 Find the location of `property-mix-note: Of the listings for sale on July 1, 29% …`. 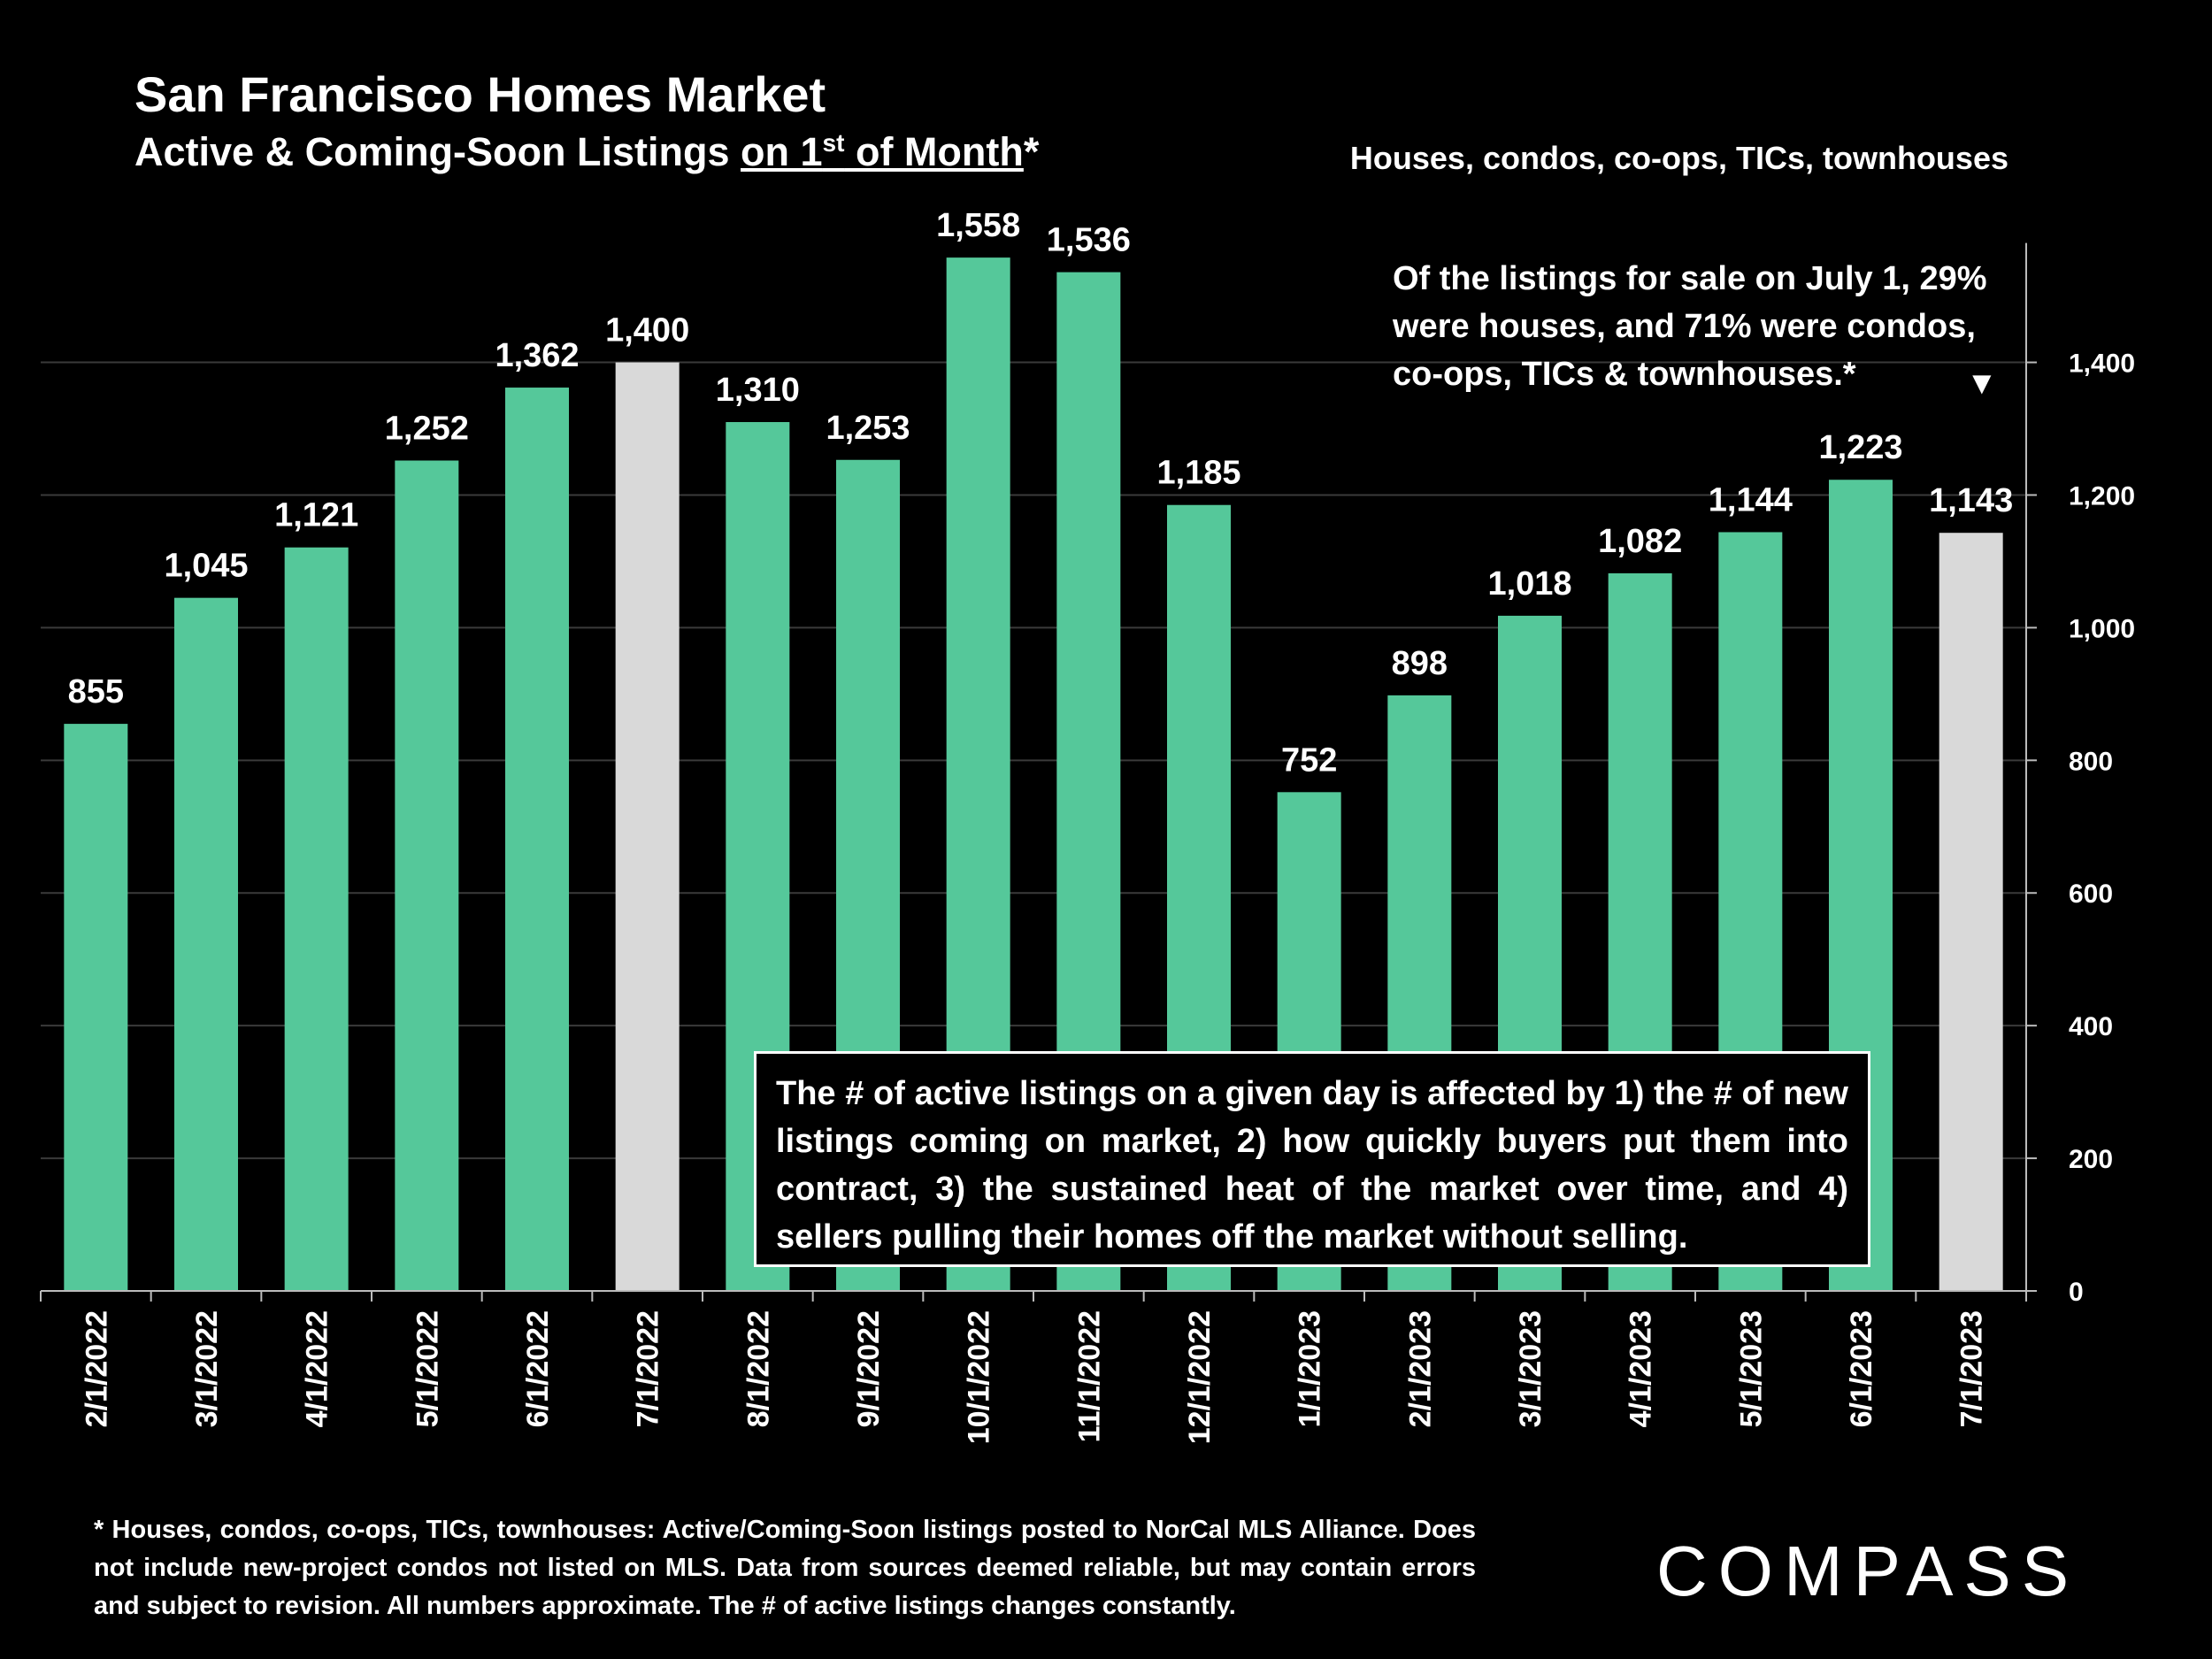

property-mix-note: Of the listings for sale on July 1, 29% … is located at coordinates (1703, 328).